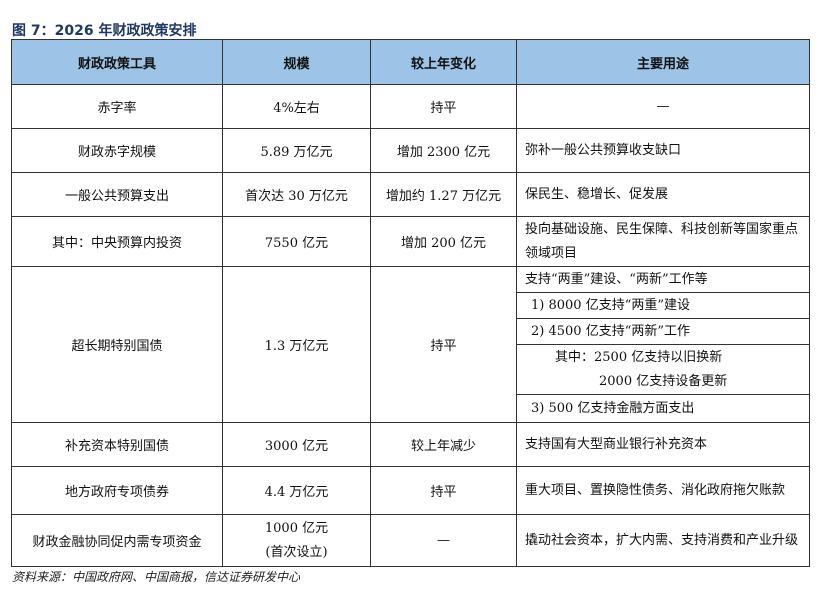 The height and width of the screenshot is (600, 818). I want to click on table-row: 补充资本特别国债 3000 亿元 较上年减少 支持国有大型商业银行补充资本, so click(410, 444).